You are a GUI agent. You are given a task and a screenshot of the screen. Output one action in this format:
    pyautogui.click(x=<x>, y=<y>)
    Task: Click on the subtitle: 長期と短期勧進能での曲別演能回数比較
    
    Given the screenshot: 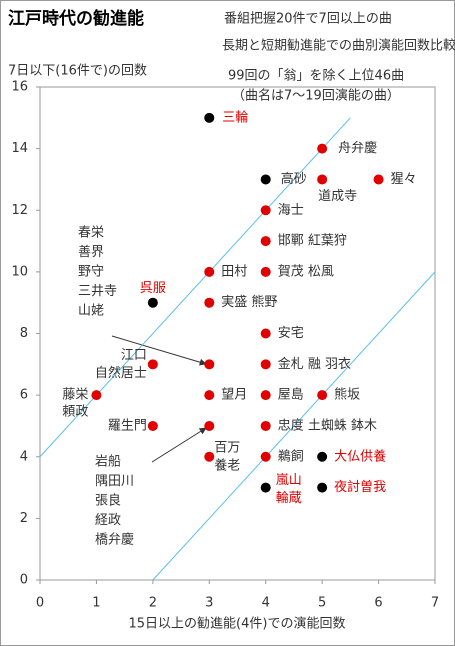 What is the action you would take?
    pyautogui.click(x=338, y=46)
    